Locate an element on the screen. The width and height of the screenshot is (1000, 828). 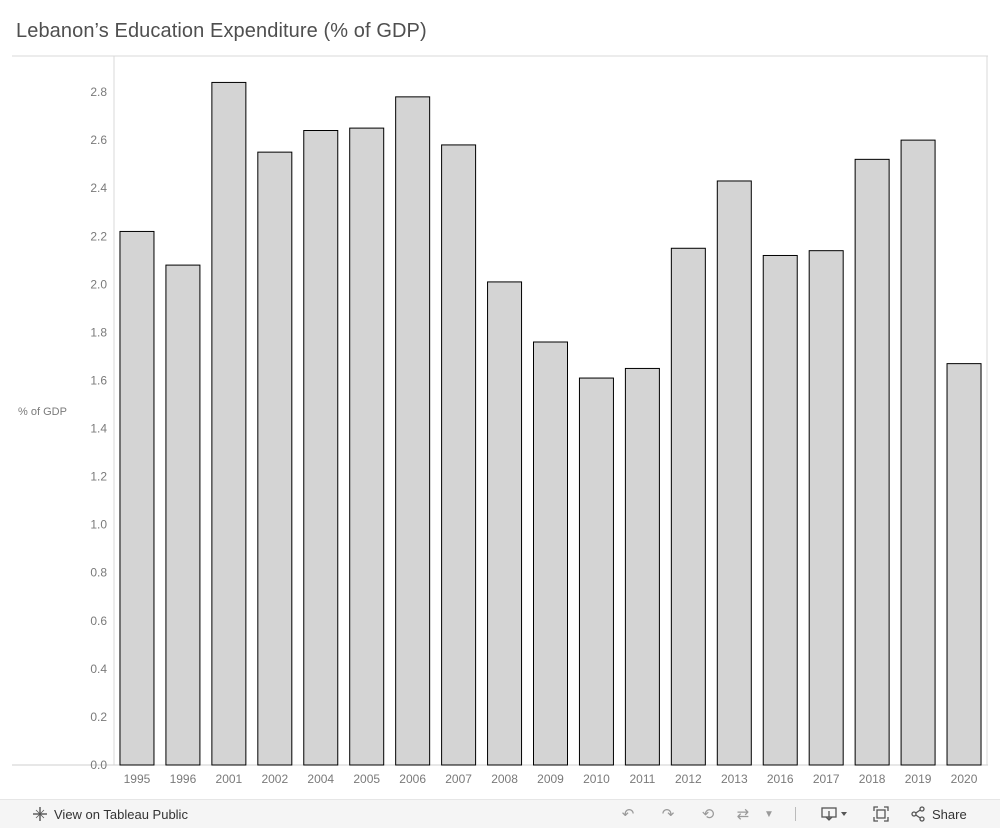
view-on-tableau-link: View on Tableau Public is located at coordinates (110, 814).